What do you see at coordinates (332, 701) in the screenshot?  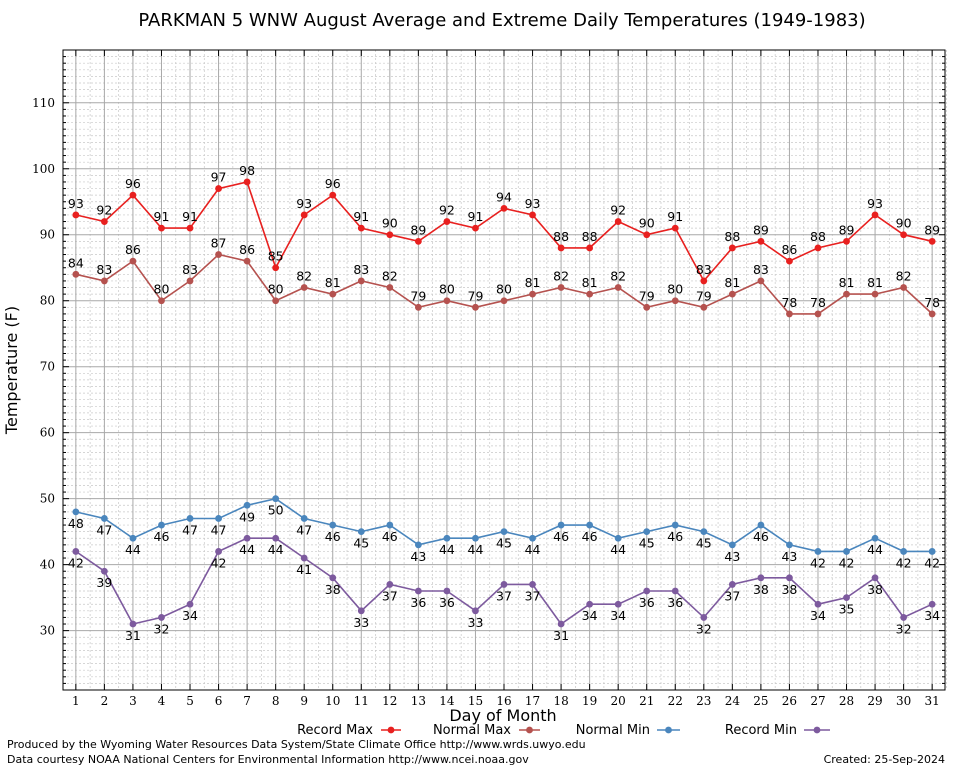 I see `x-tick-label: 10` at bounding box center [332, 701].